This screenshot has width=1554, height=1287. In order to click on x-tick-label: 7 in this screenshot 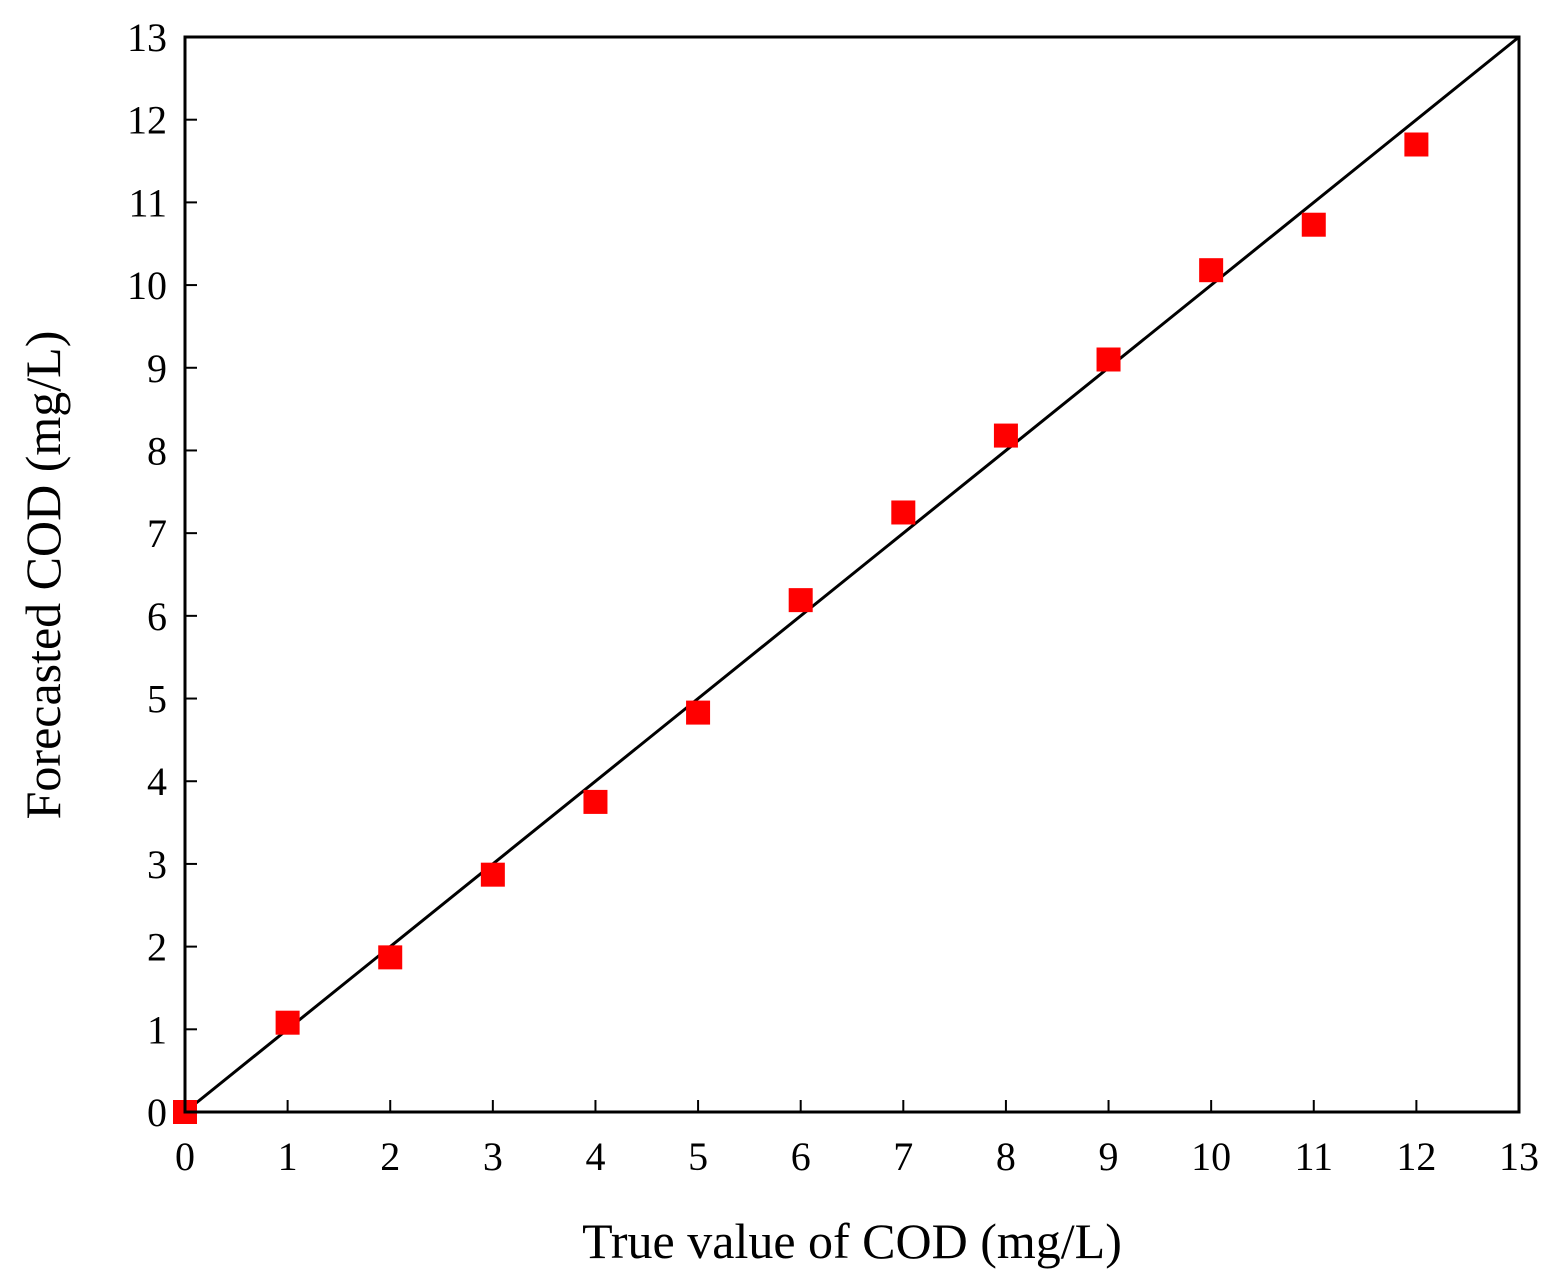, I will do `click(903, 1156)`.